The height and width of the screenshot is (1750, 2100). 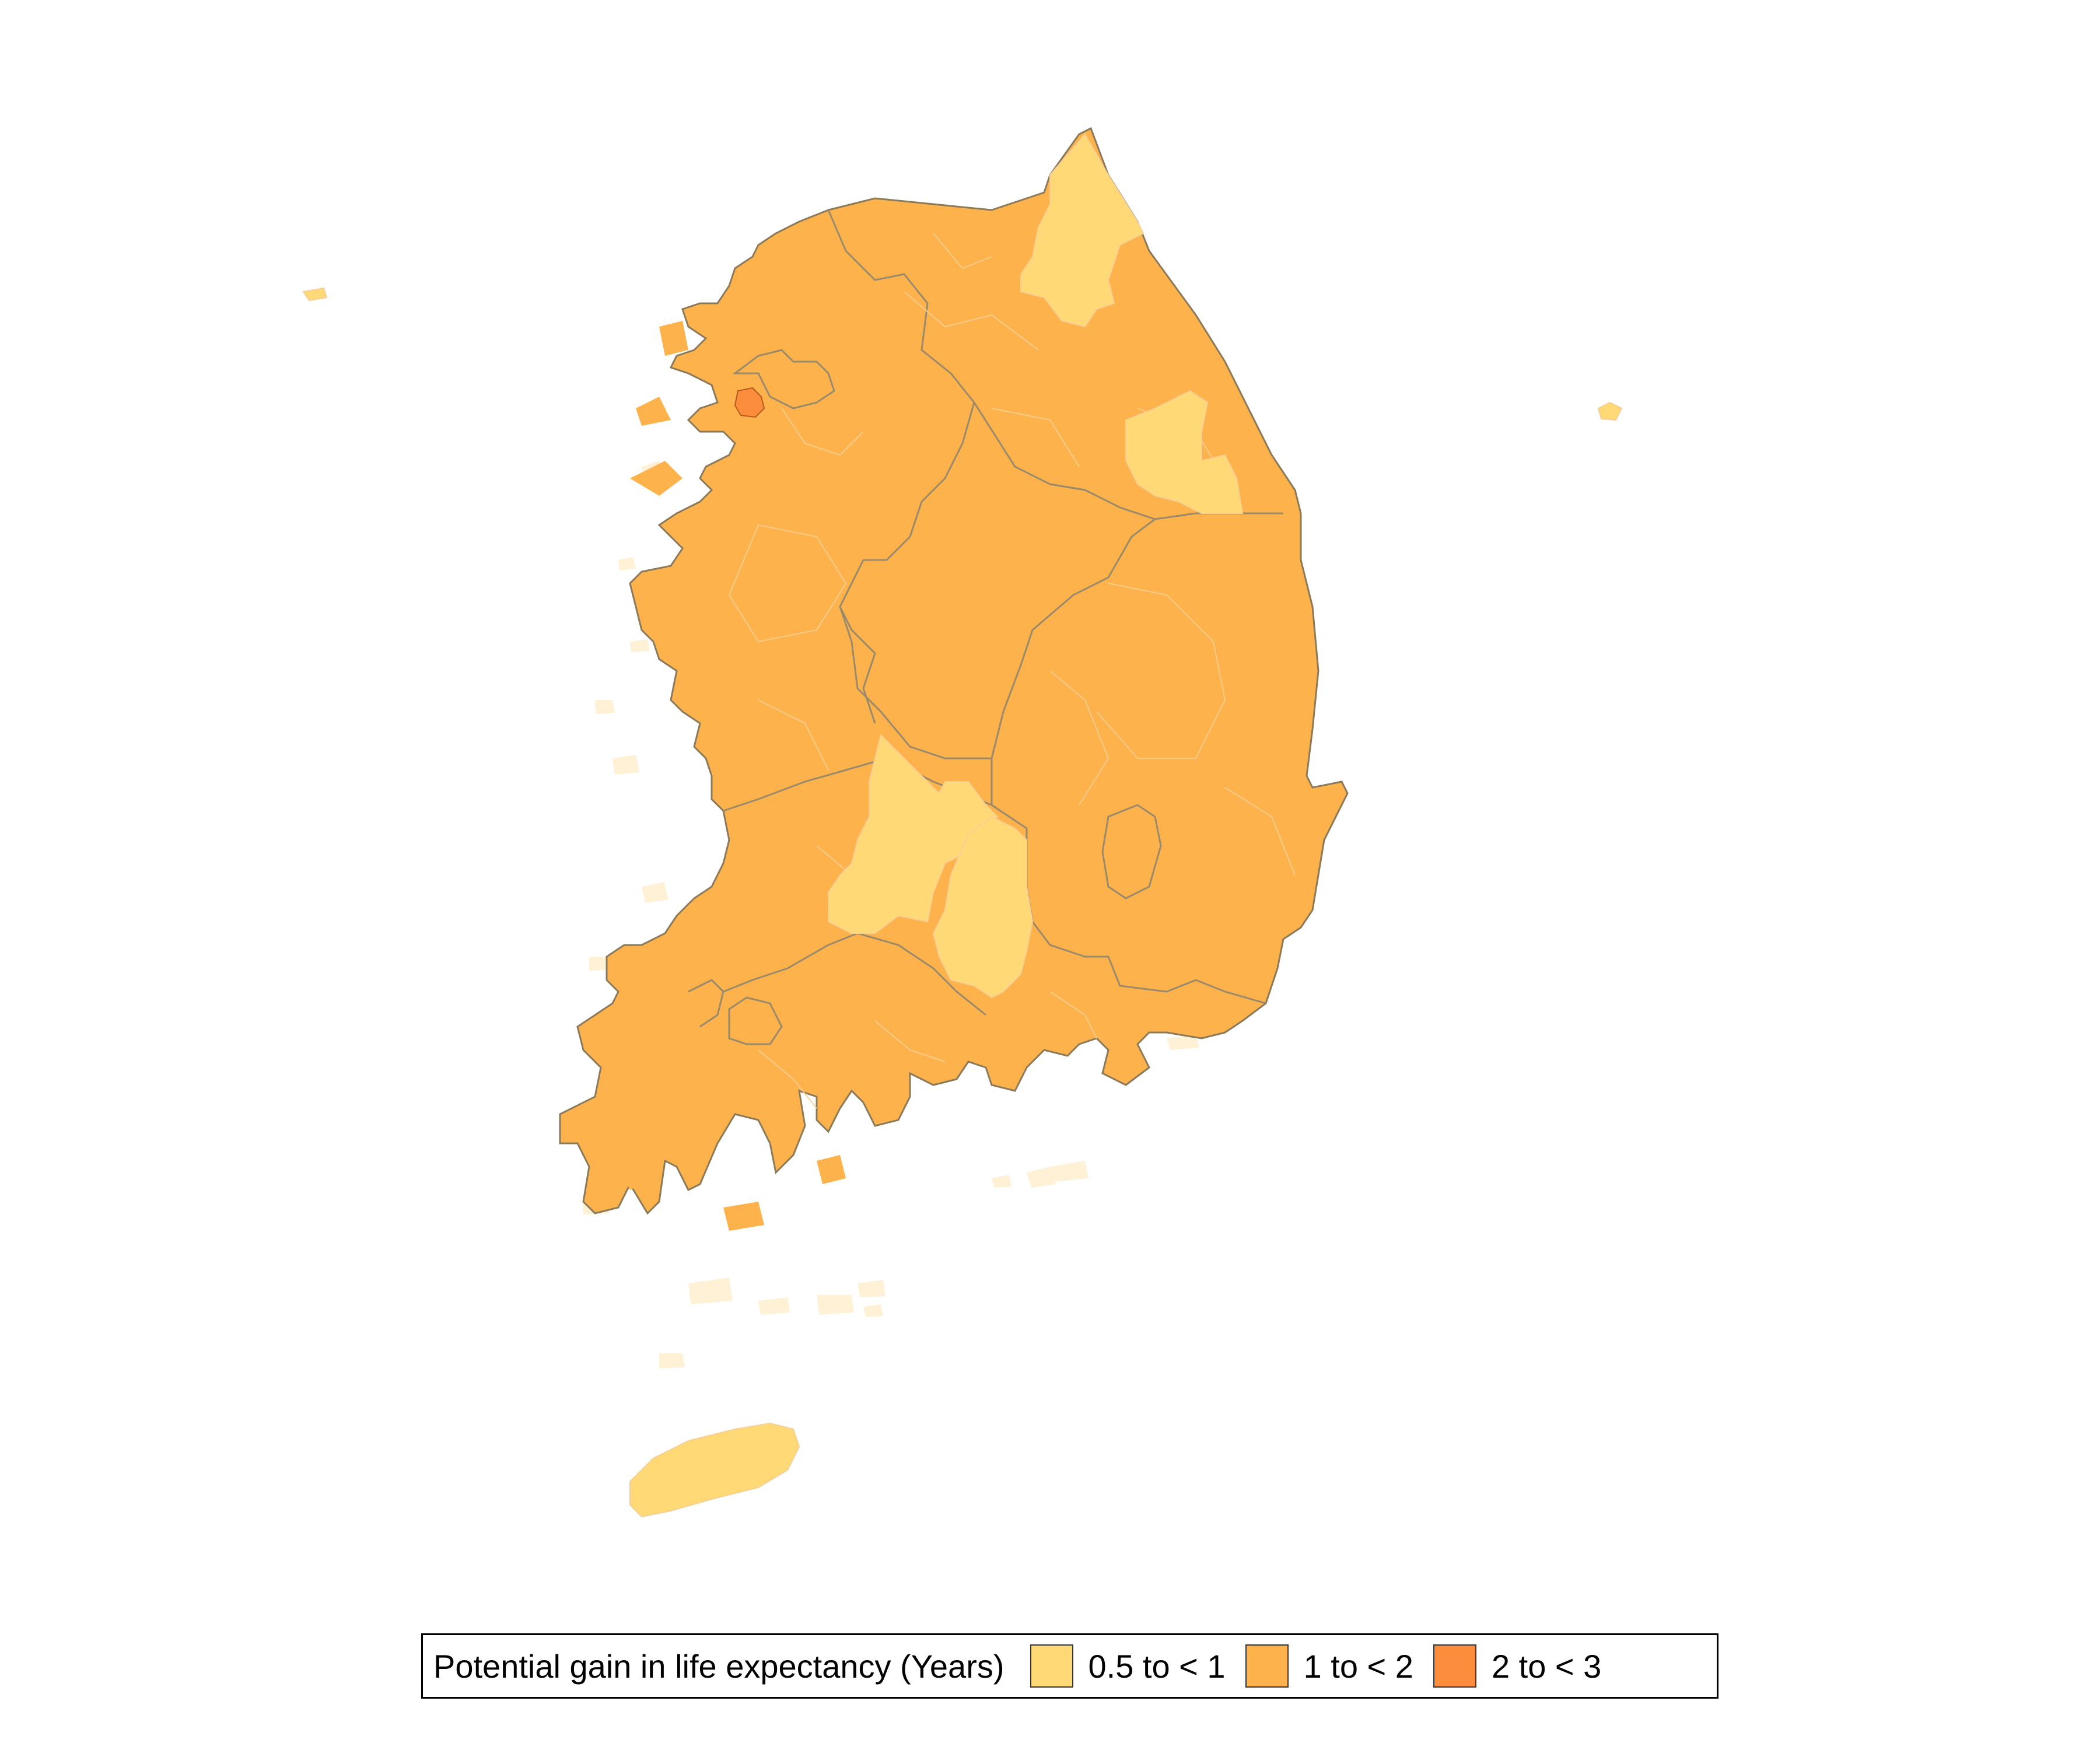 What do you see at coordinates (1610, 411) in the screenshot?
I see `region-0-5-to-1-ulleung` at bounding box center [1610, 411].